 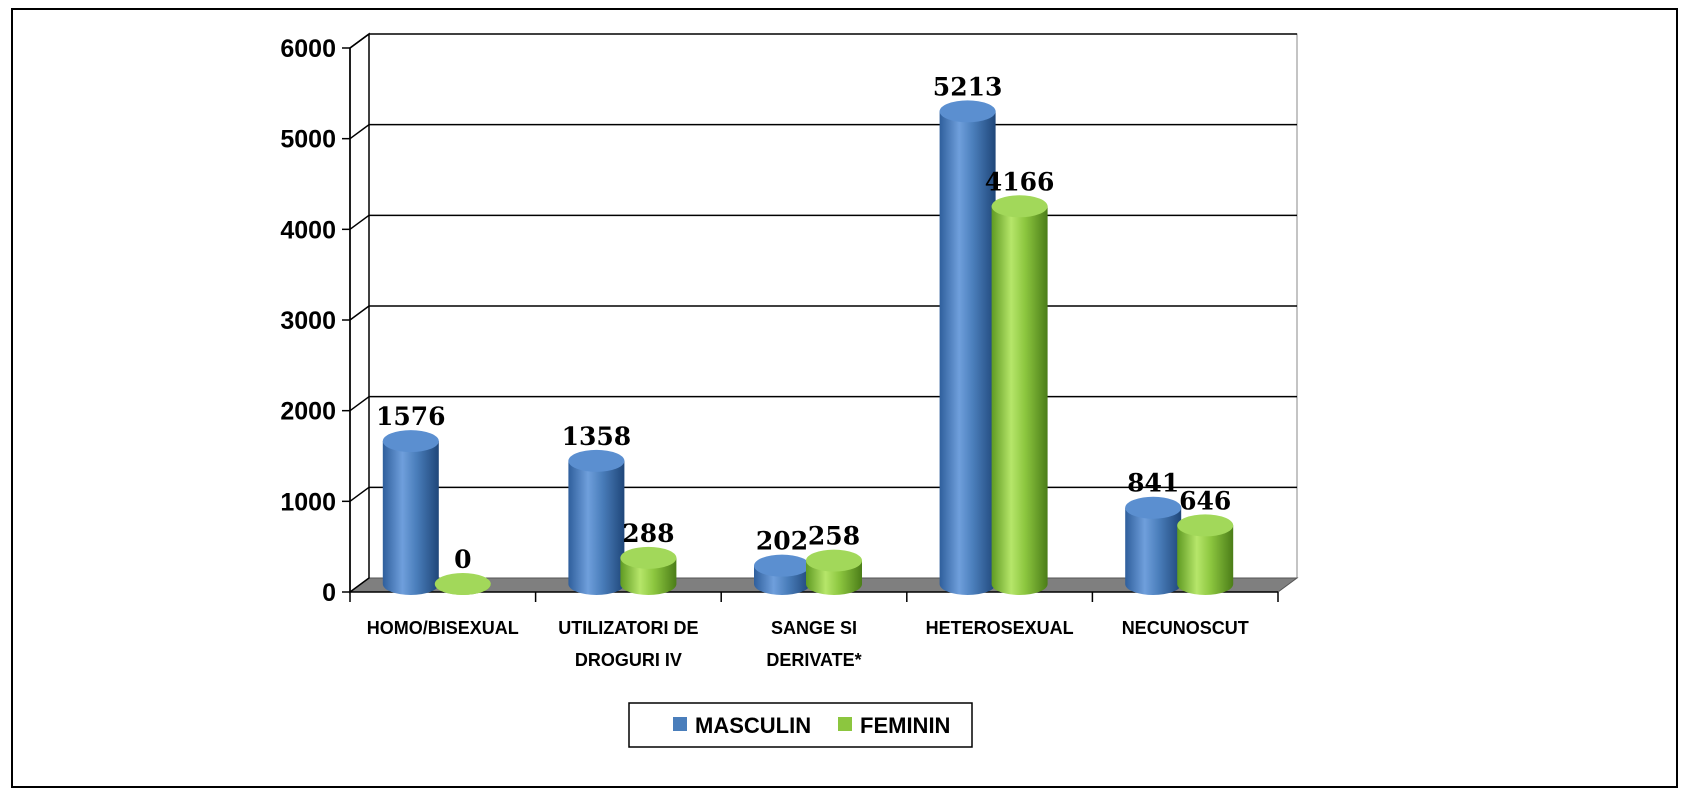 I want to click on data-label: 258, so click(x=834, y=536).